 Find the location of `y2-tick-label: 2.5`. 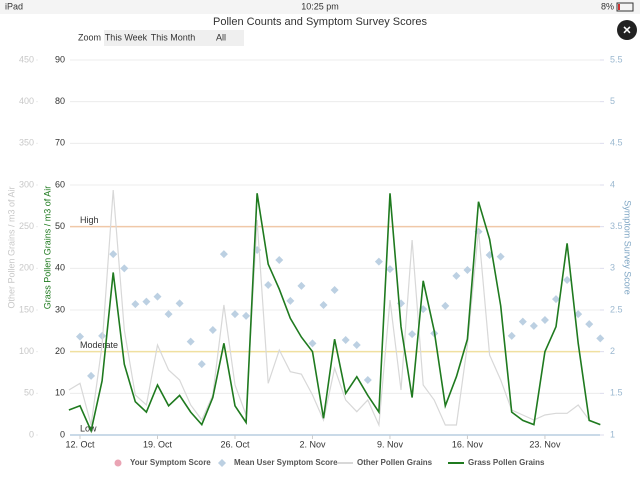

y2-tick-label: 2.5 is located at coordinates (616, 309).